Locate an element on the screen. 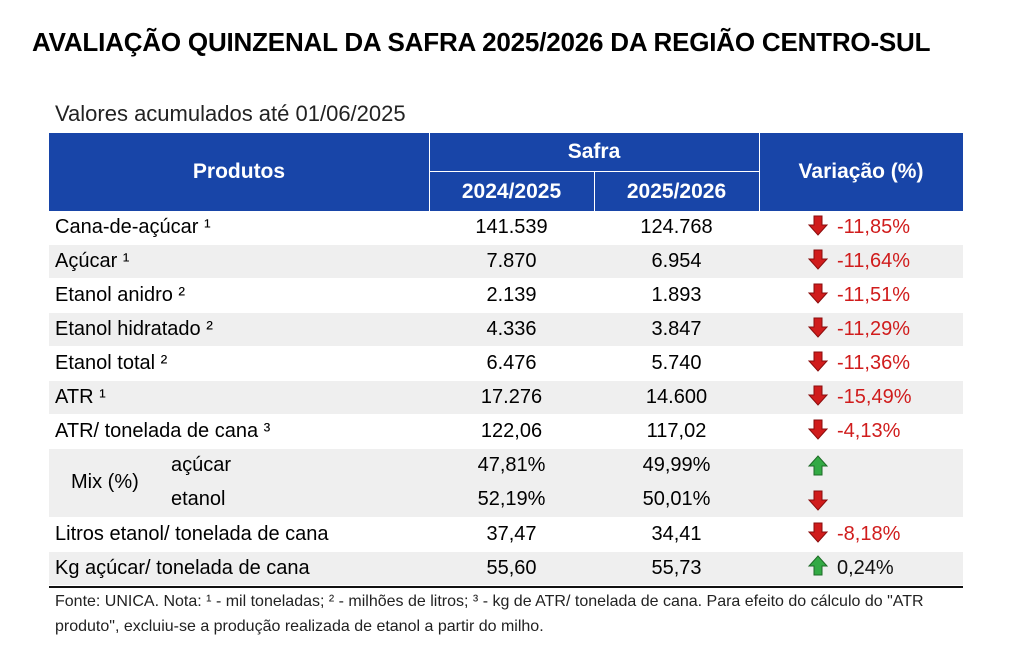  row-value-curr: 117,02 is located at coordinates (676, 431).